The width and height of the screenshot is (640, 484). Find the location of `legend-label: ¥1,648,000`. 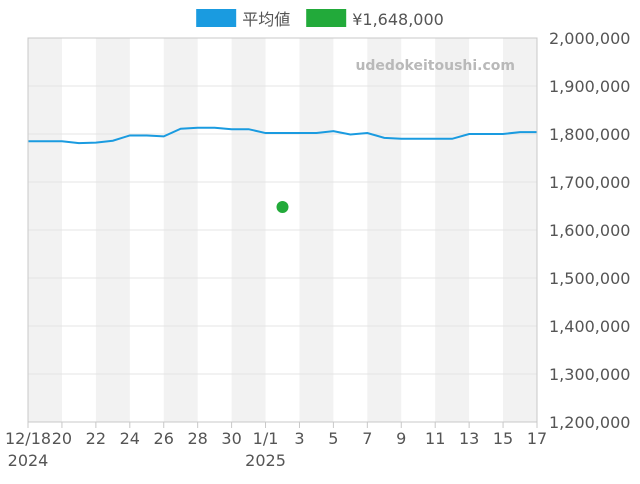

legend-label: ¥1,648,000 is located at coordinates (398, 19).